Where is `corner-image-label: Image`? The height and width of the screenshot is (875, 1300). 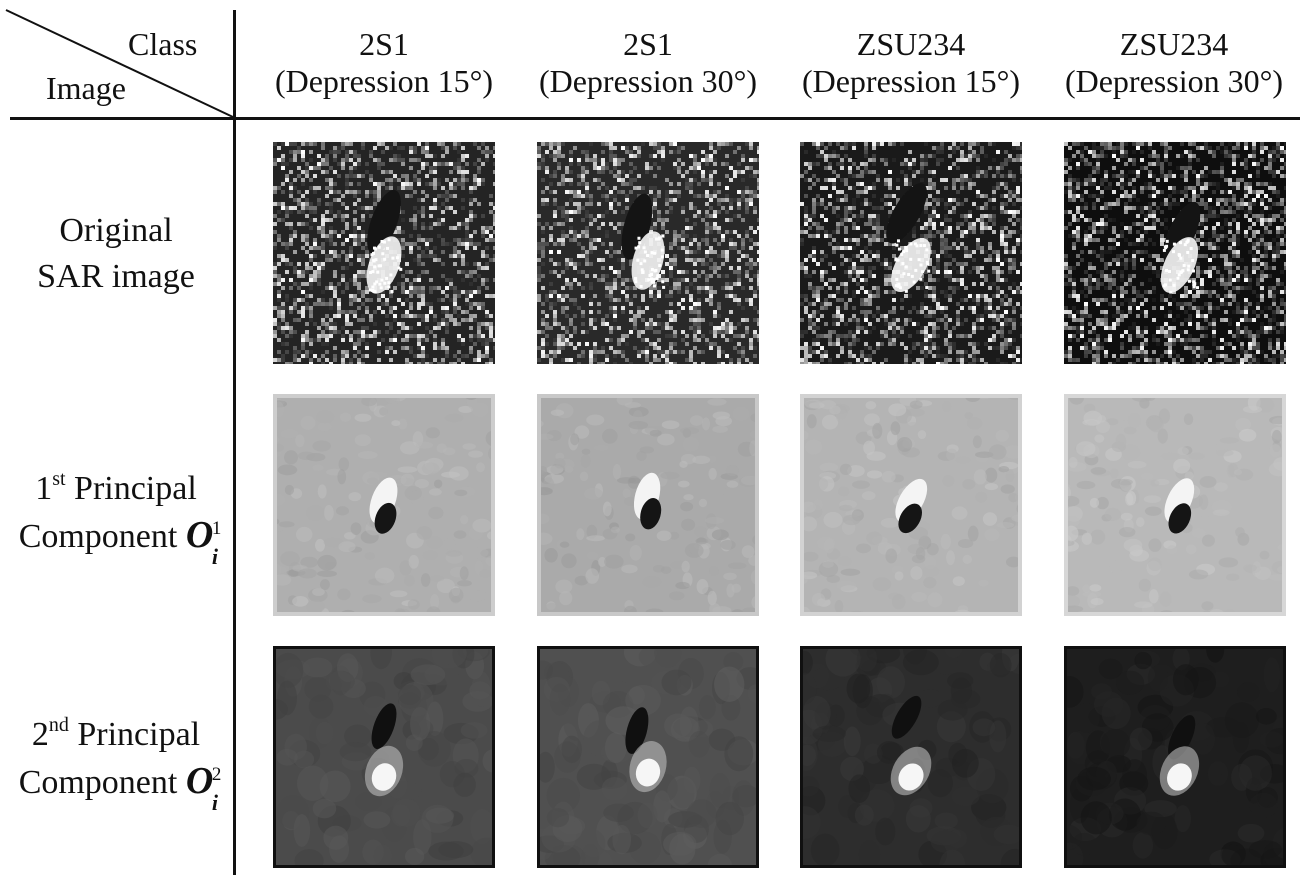 corner-image-label: Image is located at coordinates (86, 88).